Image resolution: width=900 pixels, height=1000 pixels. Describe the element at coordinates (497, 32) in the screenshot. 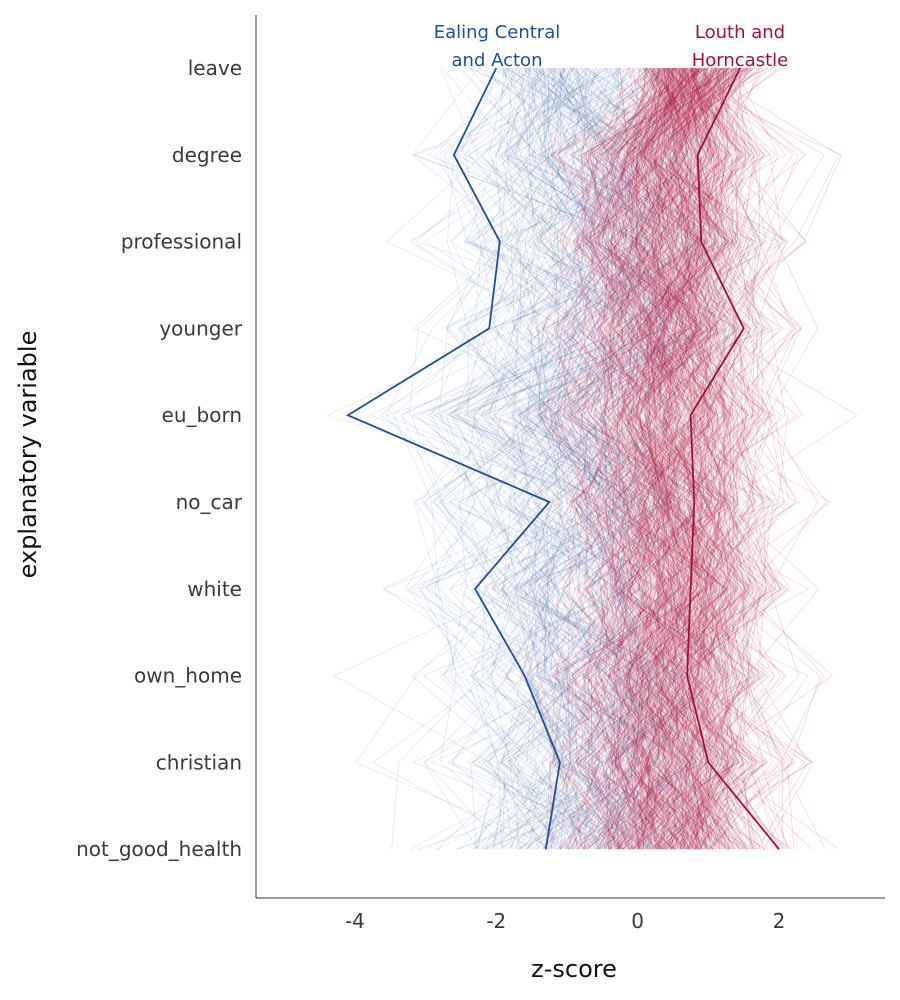

I see `series-label-line: Ealing Central` at that location.